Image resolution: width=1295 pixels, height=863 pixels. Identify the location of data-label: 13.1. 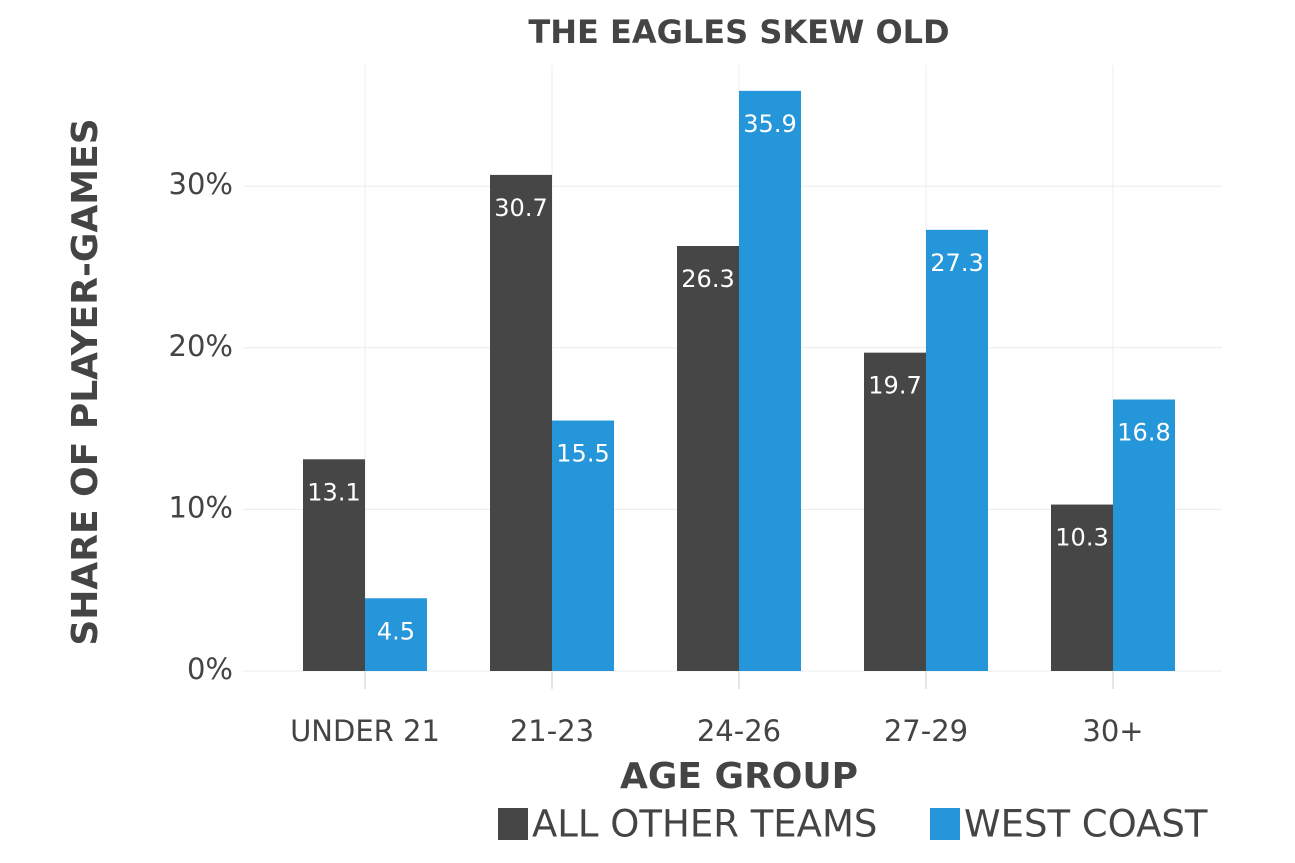
(333, 492).